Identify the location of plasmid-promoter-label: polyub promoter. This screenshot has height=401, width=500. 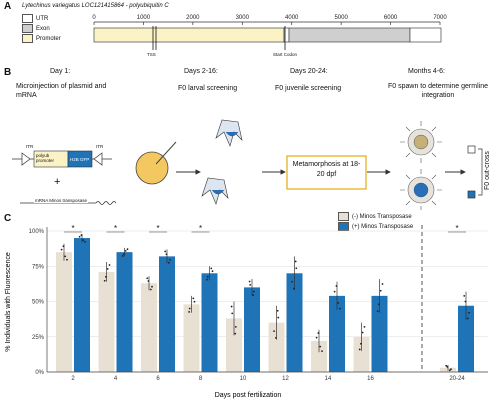
(45, 158).